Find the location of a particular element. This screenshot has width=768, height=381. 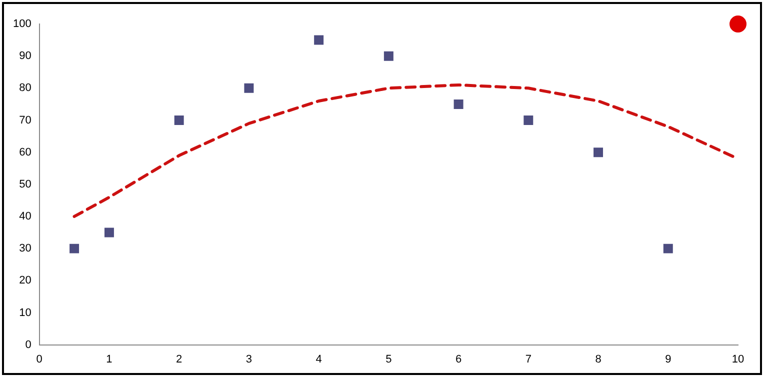

x-tick-label: 9 is located at coordinates (668, 359).